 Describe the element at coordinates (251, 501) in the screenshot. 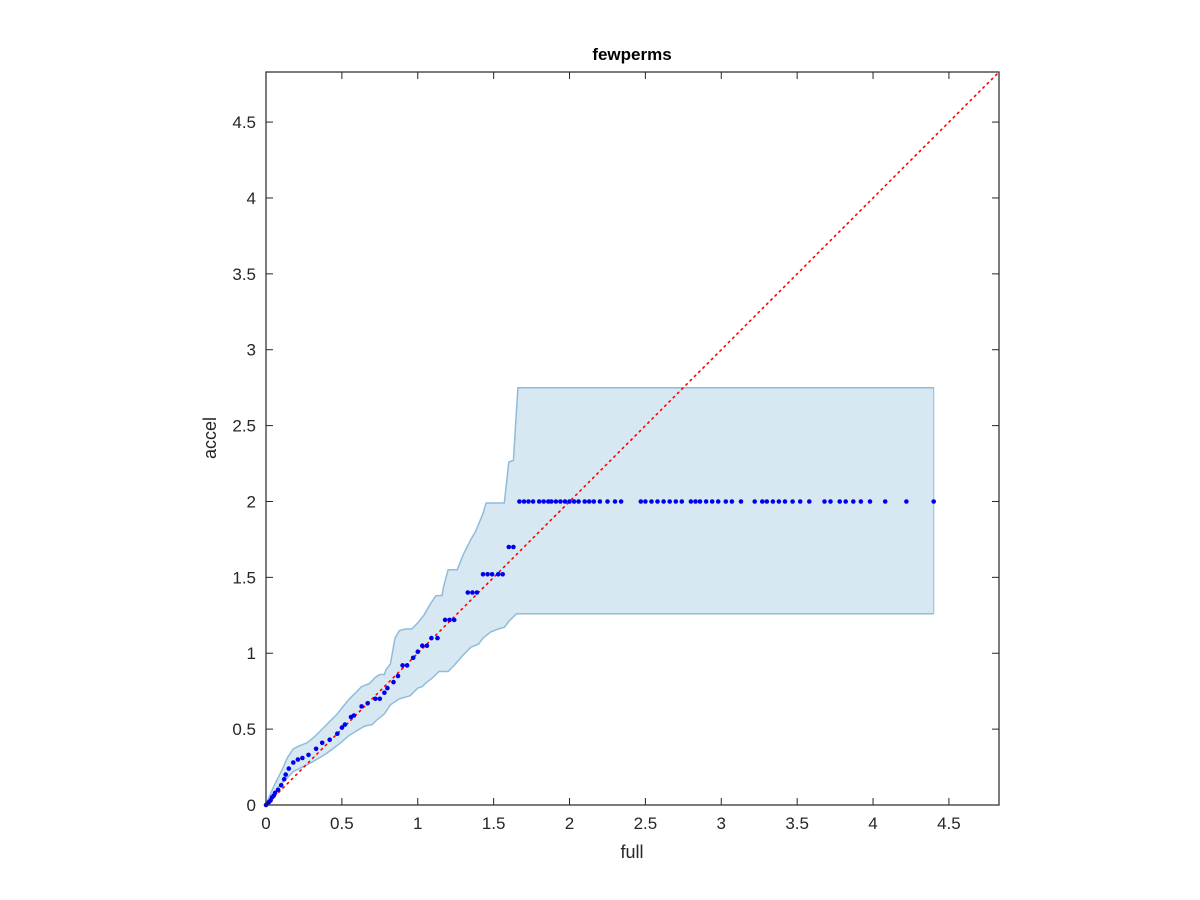

I see `y-tick-label: 2` at that location.